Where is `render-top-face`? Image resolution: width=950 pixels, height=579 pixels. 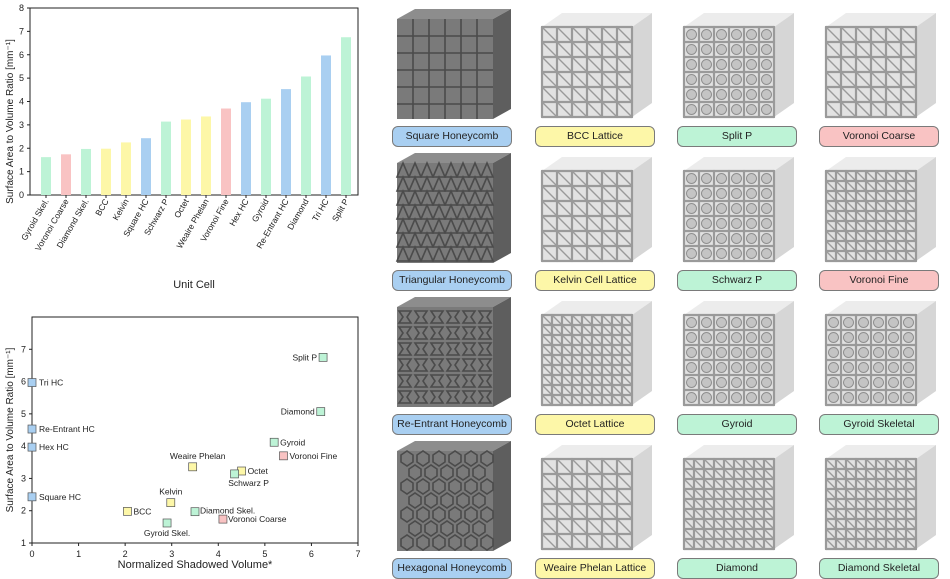 render-top-face is located at coordinates (454, 158).